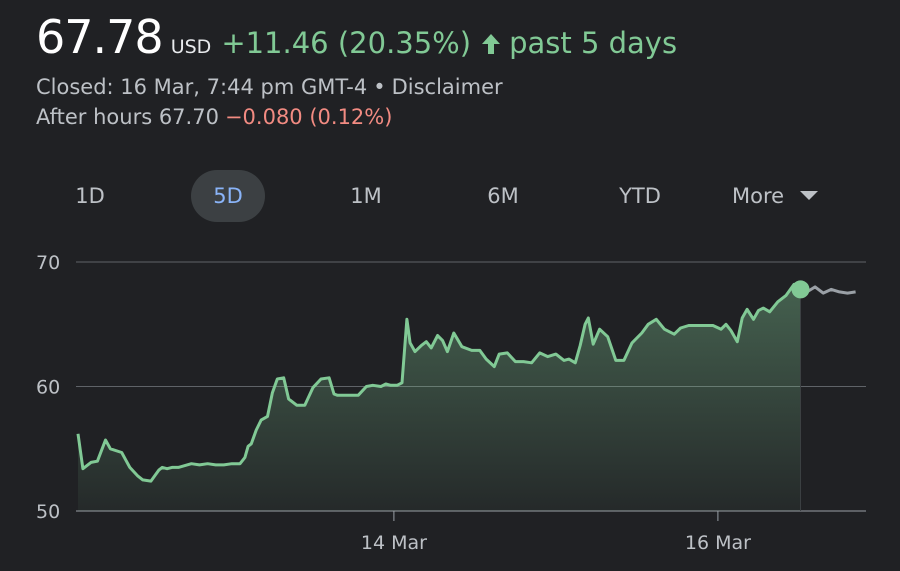 The width and height of the screenshot is (900, 571). I want to click on chevron-down-icon, so click(809, 195).